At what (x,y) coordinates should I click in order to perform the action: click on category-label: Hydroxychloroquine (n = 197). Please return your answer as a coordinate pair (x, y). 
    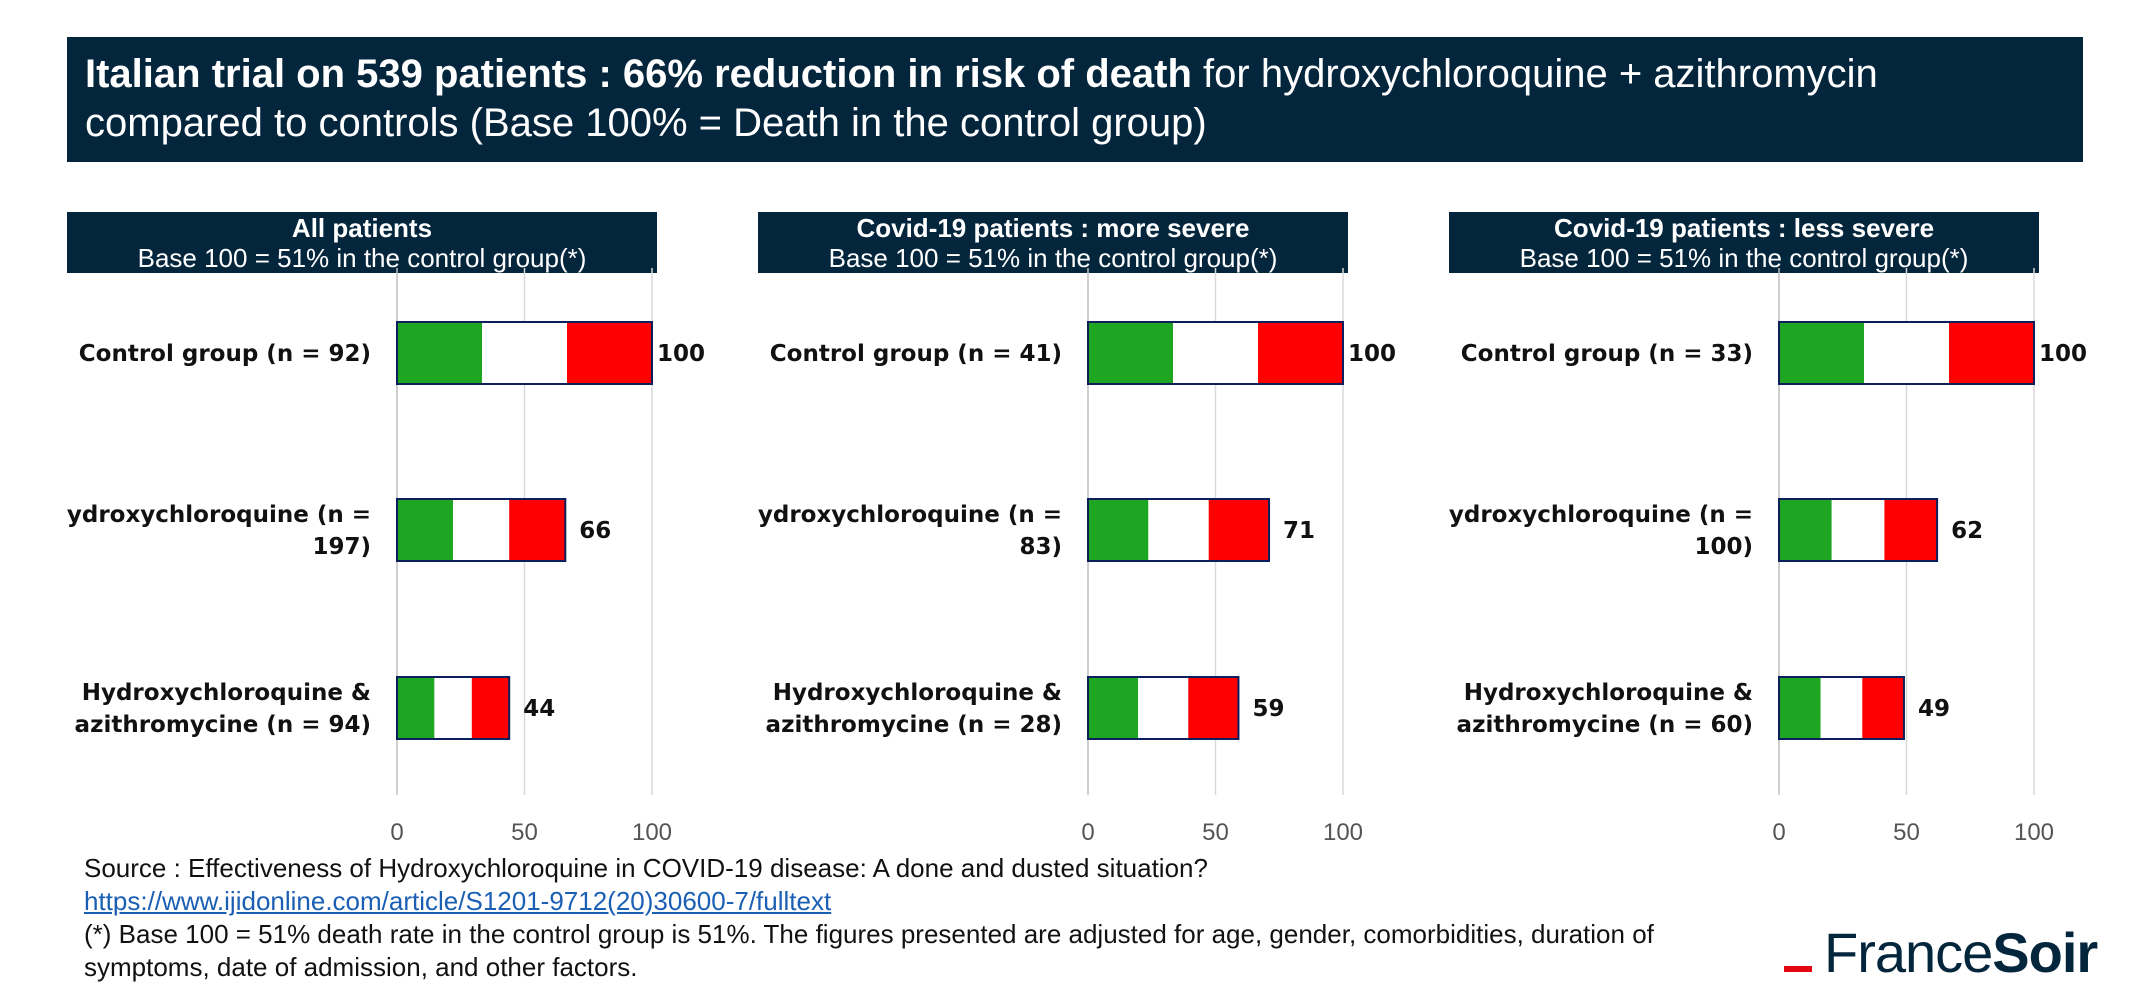
    Looking at the image, I should click on (219, 531).